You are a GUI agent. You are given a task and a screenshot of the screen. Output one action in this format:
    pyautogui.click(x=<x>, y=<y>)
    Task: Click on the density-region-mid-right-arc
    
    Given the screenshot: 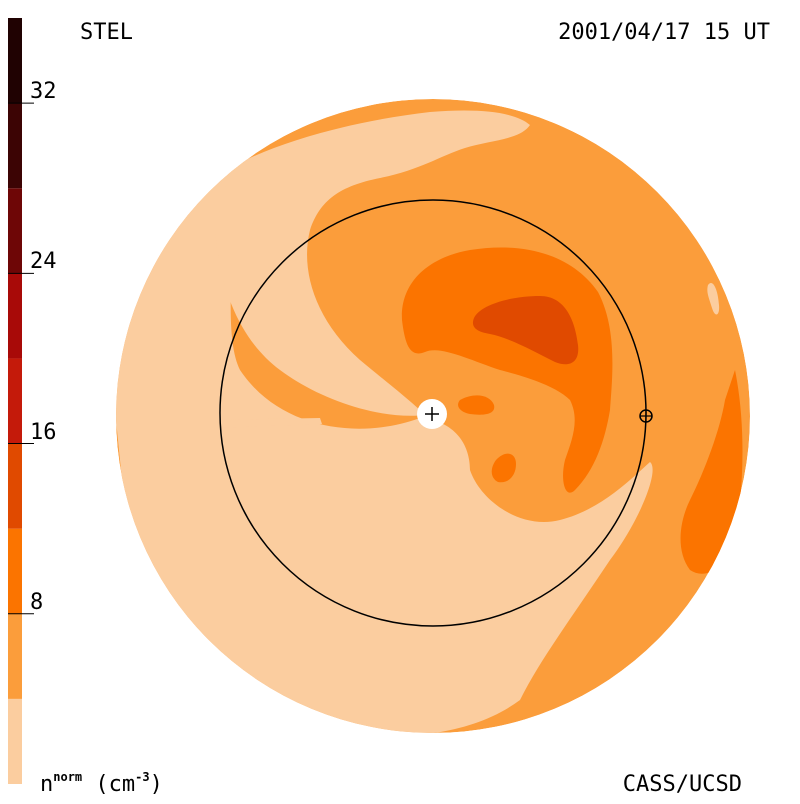 What is the action you would take?
    pyautogui.click(x=711, y=472)
    